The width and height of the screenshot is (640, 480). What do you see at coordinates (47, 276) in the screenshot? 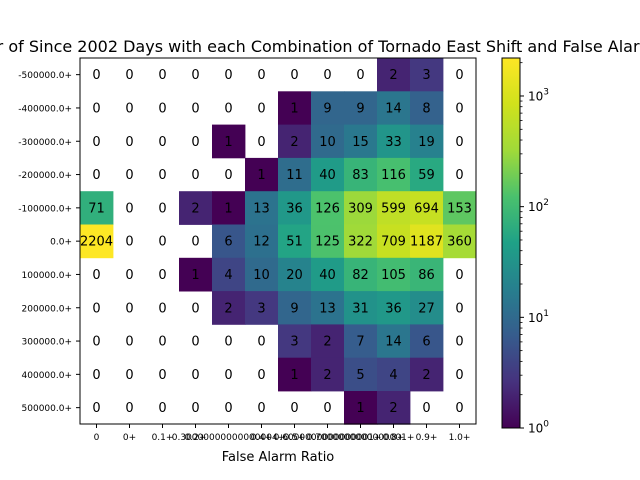
I see `y-tick-label: 100000.0+` at bounding box center [47, 276].